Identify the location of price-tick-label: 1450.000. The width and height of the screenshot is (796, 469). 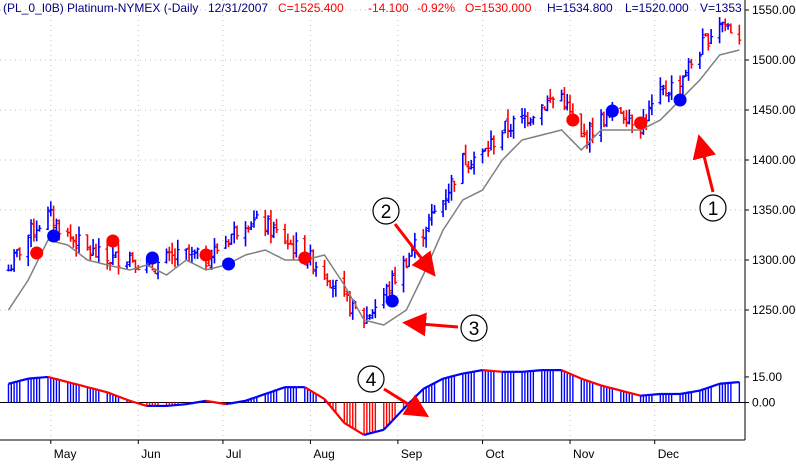
(774, 110).